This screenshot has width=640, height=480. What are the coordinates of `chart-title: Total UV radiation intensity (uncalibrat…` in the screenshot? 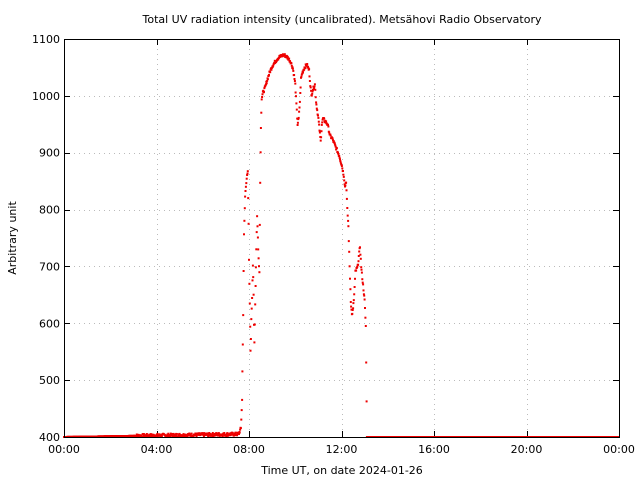 It's located at (342, 19).